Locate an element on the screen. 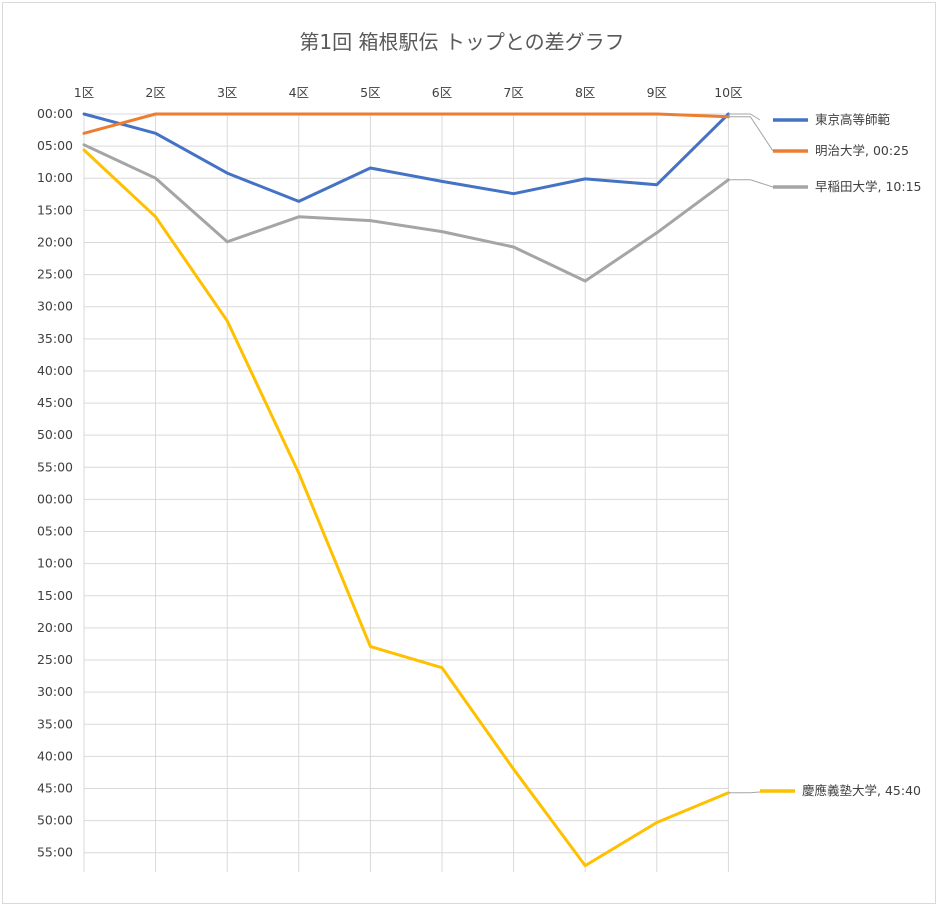 The height and width of the screenshot is (910, 940). x-tick-label: 4区 is located at coordinates (299, 92).